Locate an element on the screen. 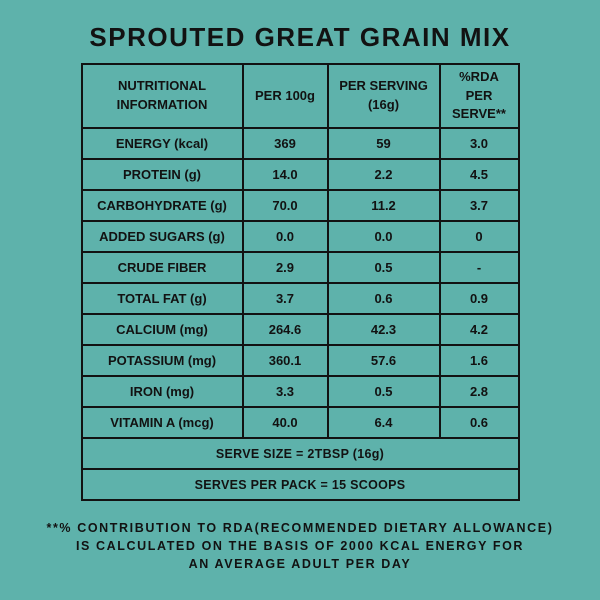 Image resolution: width=600 pixels, height=600 pixels. value-rda-per-serve: 4.2 is located at coordinates (479, 329).